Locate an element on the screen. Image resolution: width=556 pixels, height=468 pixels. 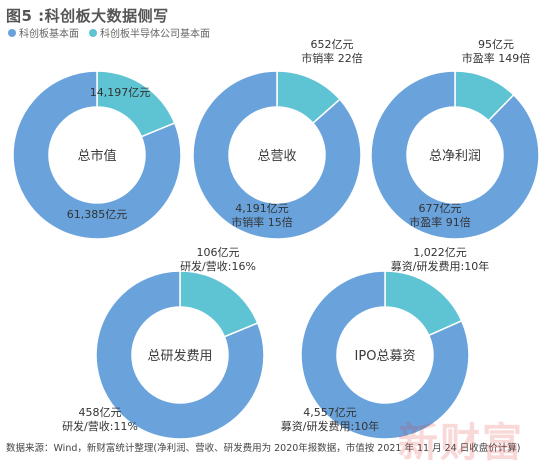
donut-2-main-note: 市盈率 91倍 is located at coordinates (440, 222).